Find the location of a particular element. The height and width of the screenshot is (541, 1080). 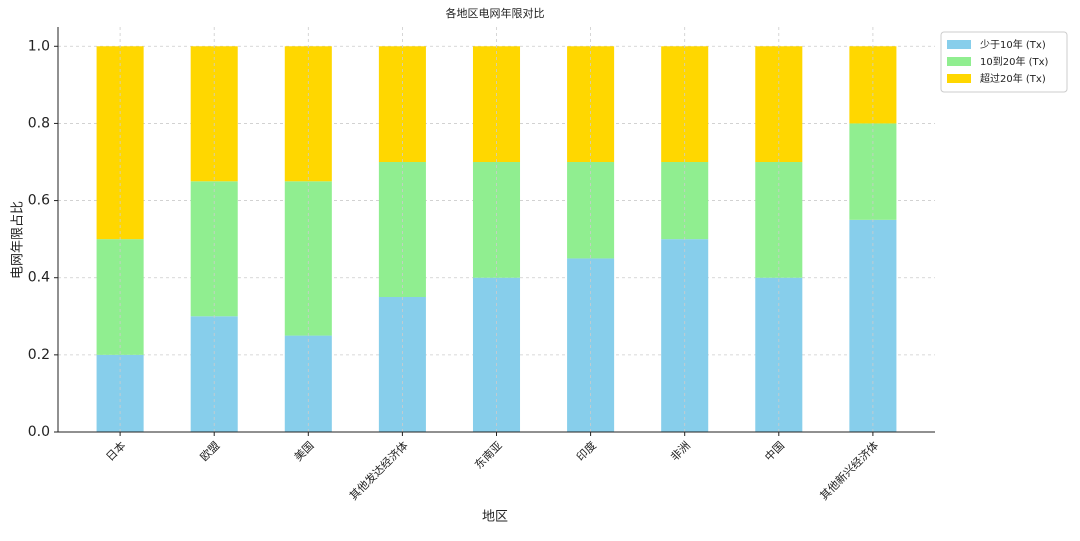

x-tick-label: 日本 is located at coordinates (115, 450).